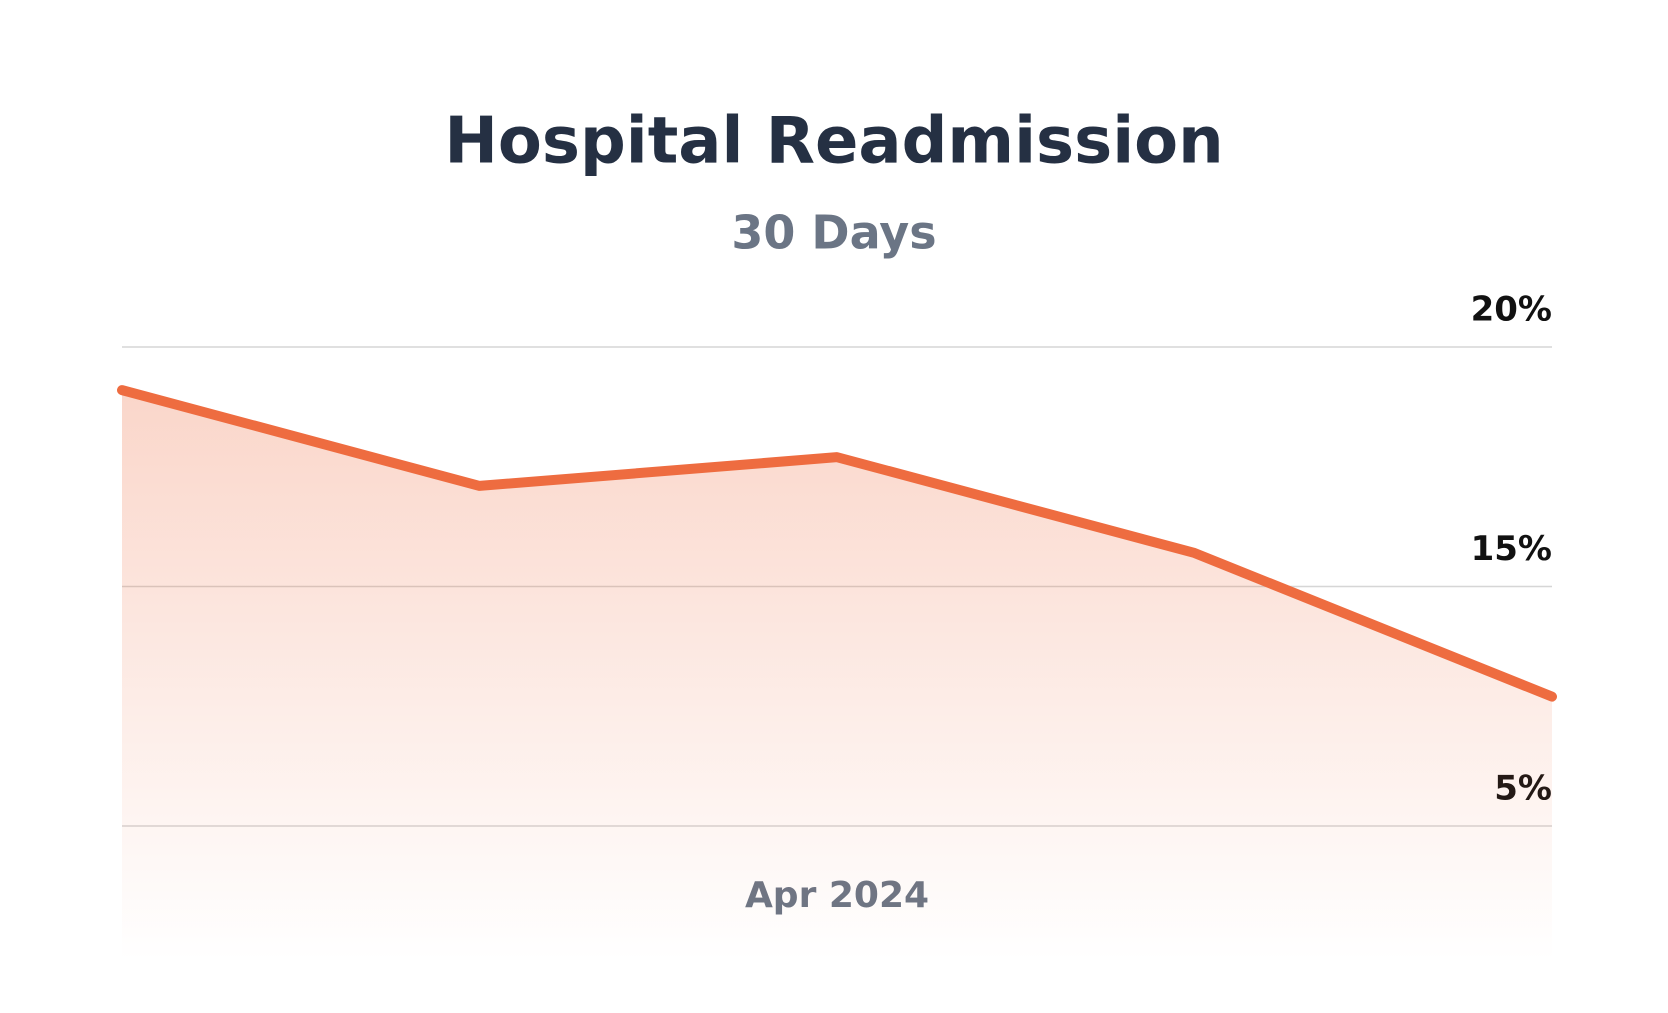  Describe the element at coordinates (833, 142) in the screenshot. I see `chart-title: Hospital Readmission` at that location.